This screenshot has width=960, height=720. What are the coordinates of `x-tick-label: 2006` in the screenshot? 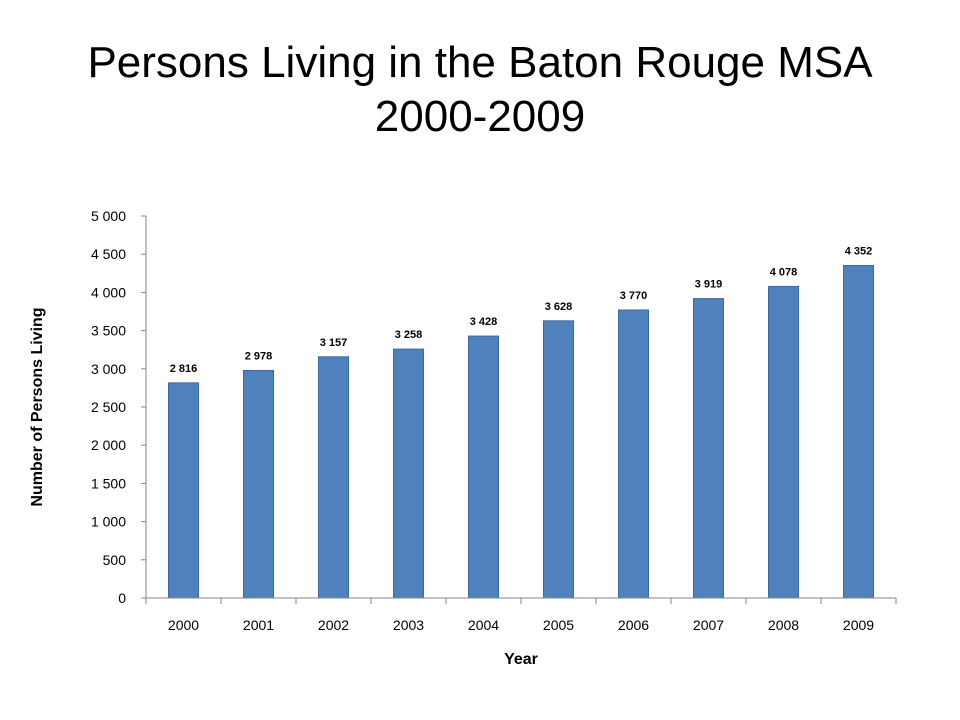 It's located at (633, 625).